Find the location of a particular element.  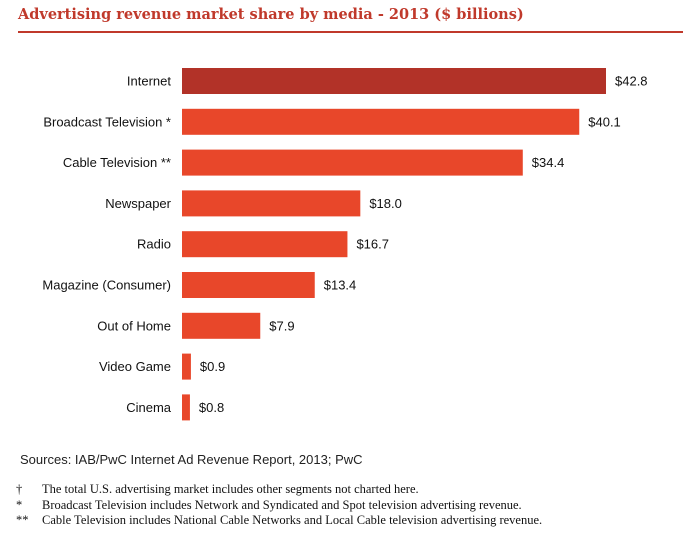

bar-newspaper is located at coordinates (271, 203).